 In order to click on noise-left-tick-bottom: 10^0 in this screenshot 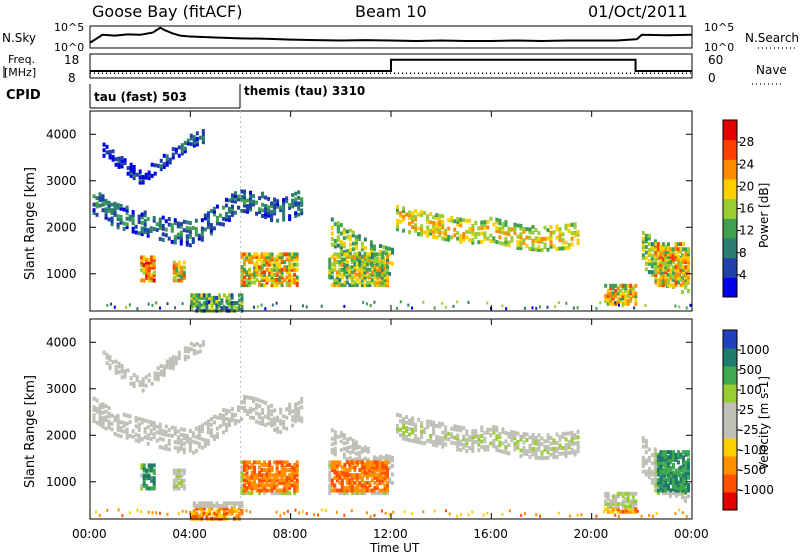, I will do `click(69, 47)`.